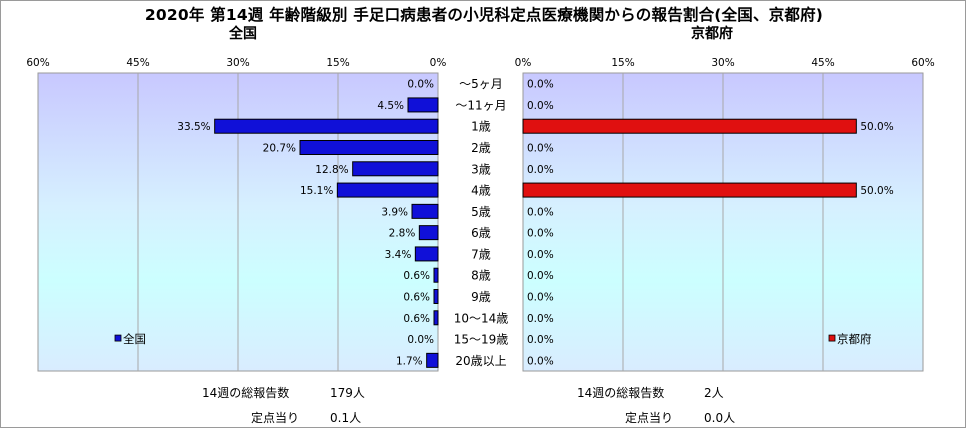  I want to click on category-label: 15～19歳, so click(481, 340).